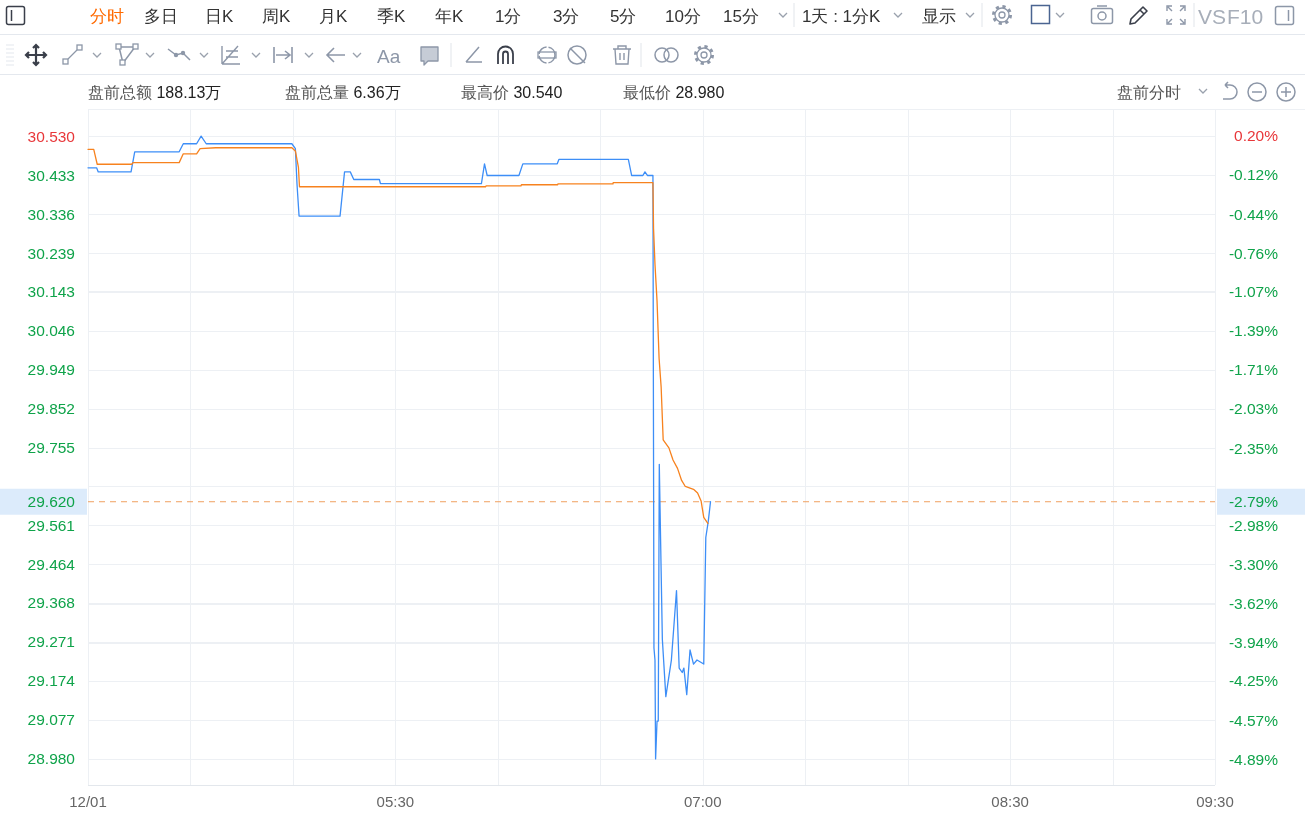 This screenshot has width=1305, height=829. I want to click on y2-tick-label: 0.20%, so click(1256, 136).